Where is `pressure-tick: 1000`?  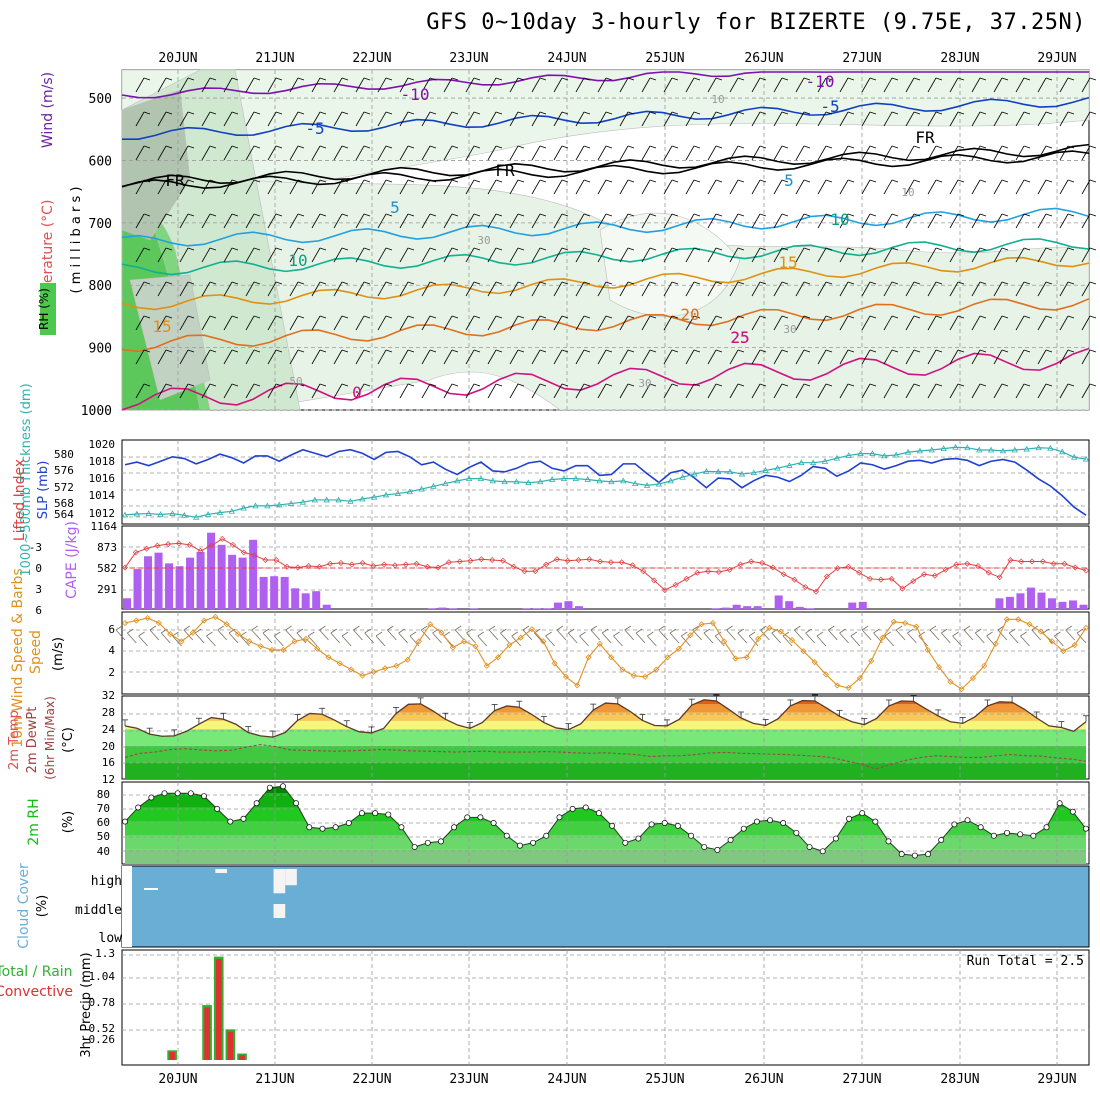 pressure-tick: 1000 is located at coordinates (96, 411).